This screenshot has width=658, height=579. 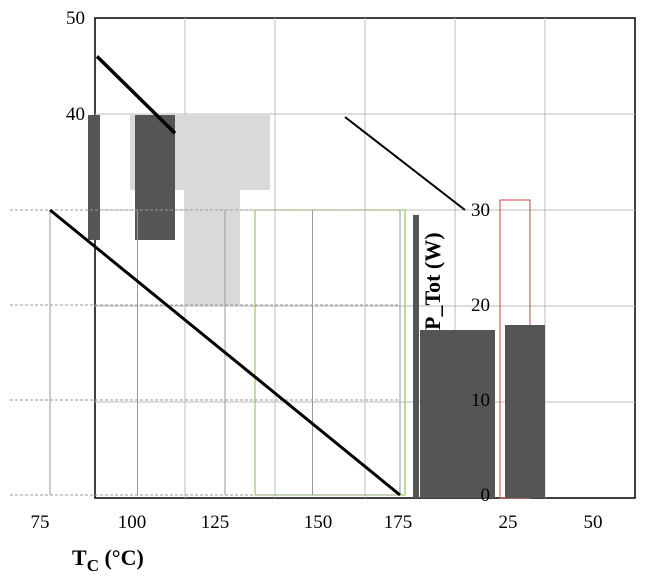 What do you see at coordinates (215, 522) in the screenshot?
I see `x-tick-label: 125` at bounding box center [215, 522].